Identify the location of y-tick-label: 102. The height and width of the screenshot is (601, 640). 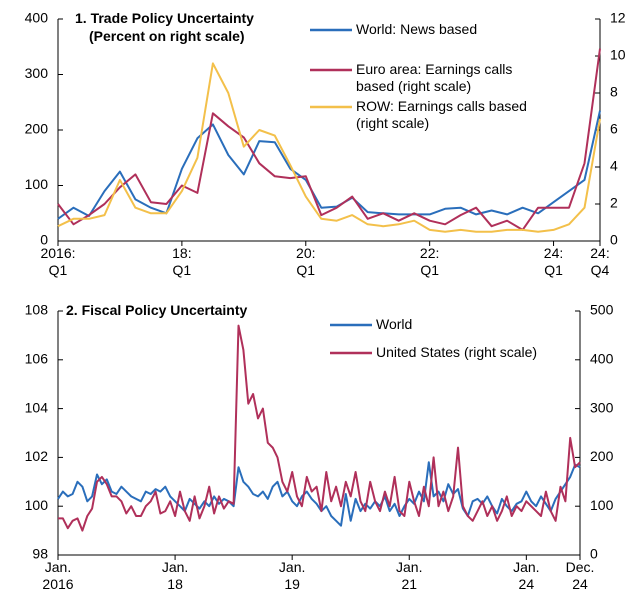
(37, 456).